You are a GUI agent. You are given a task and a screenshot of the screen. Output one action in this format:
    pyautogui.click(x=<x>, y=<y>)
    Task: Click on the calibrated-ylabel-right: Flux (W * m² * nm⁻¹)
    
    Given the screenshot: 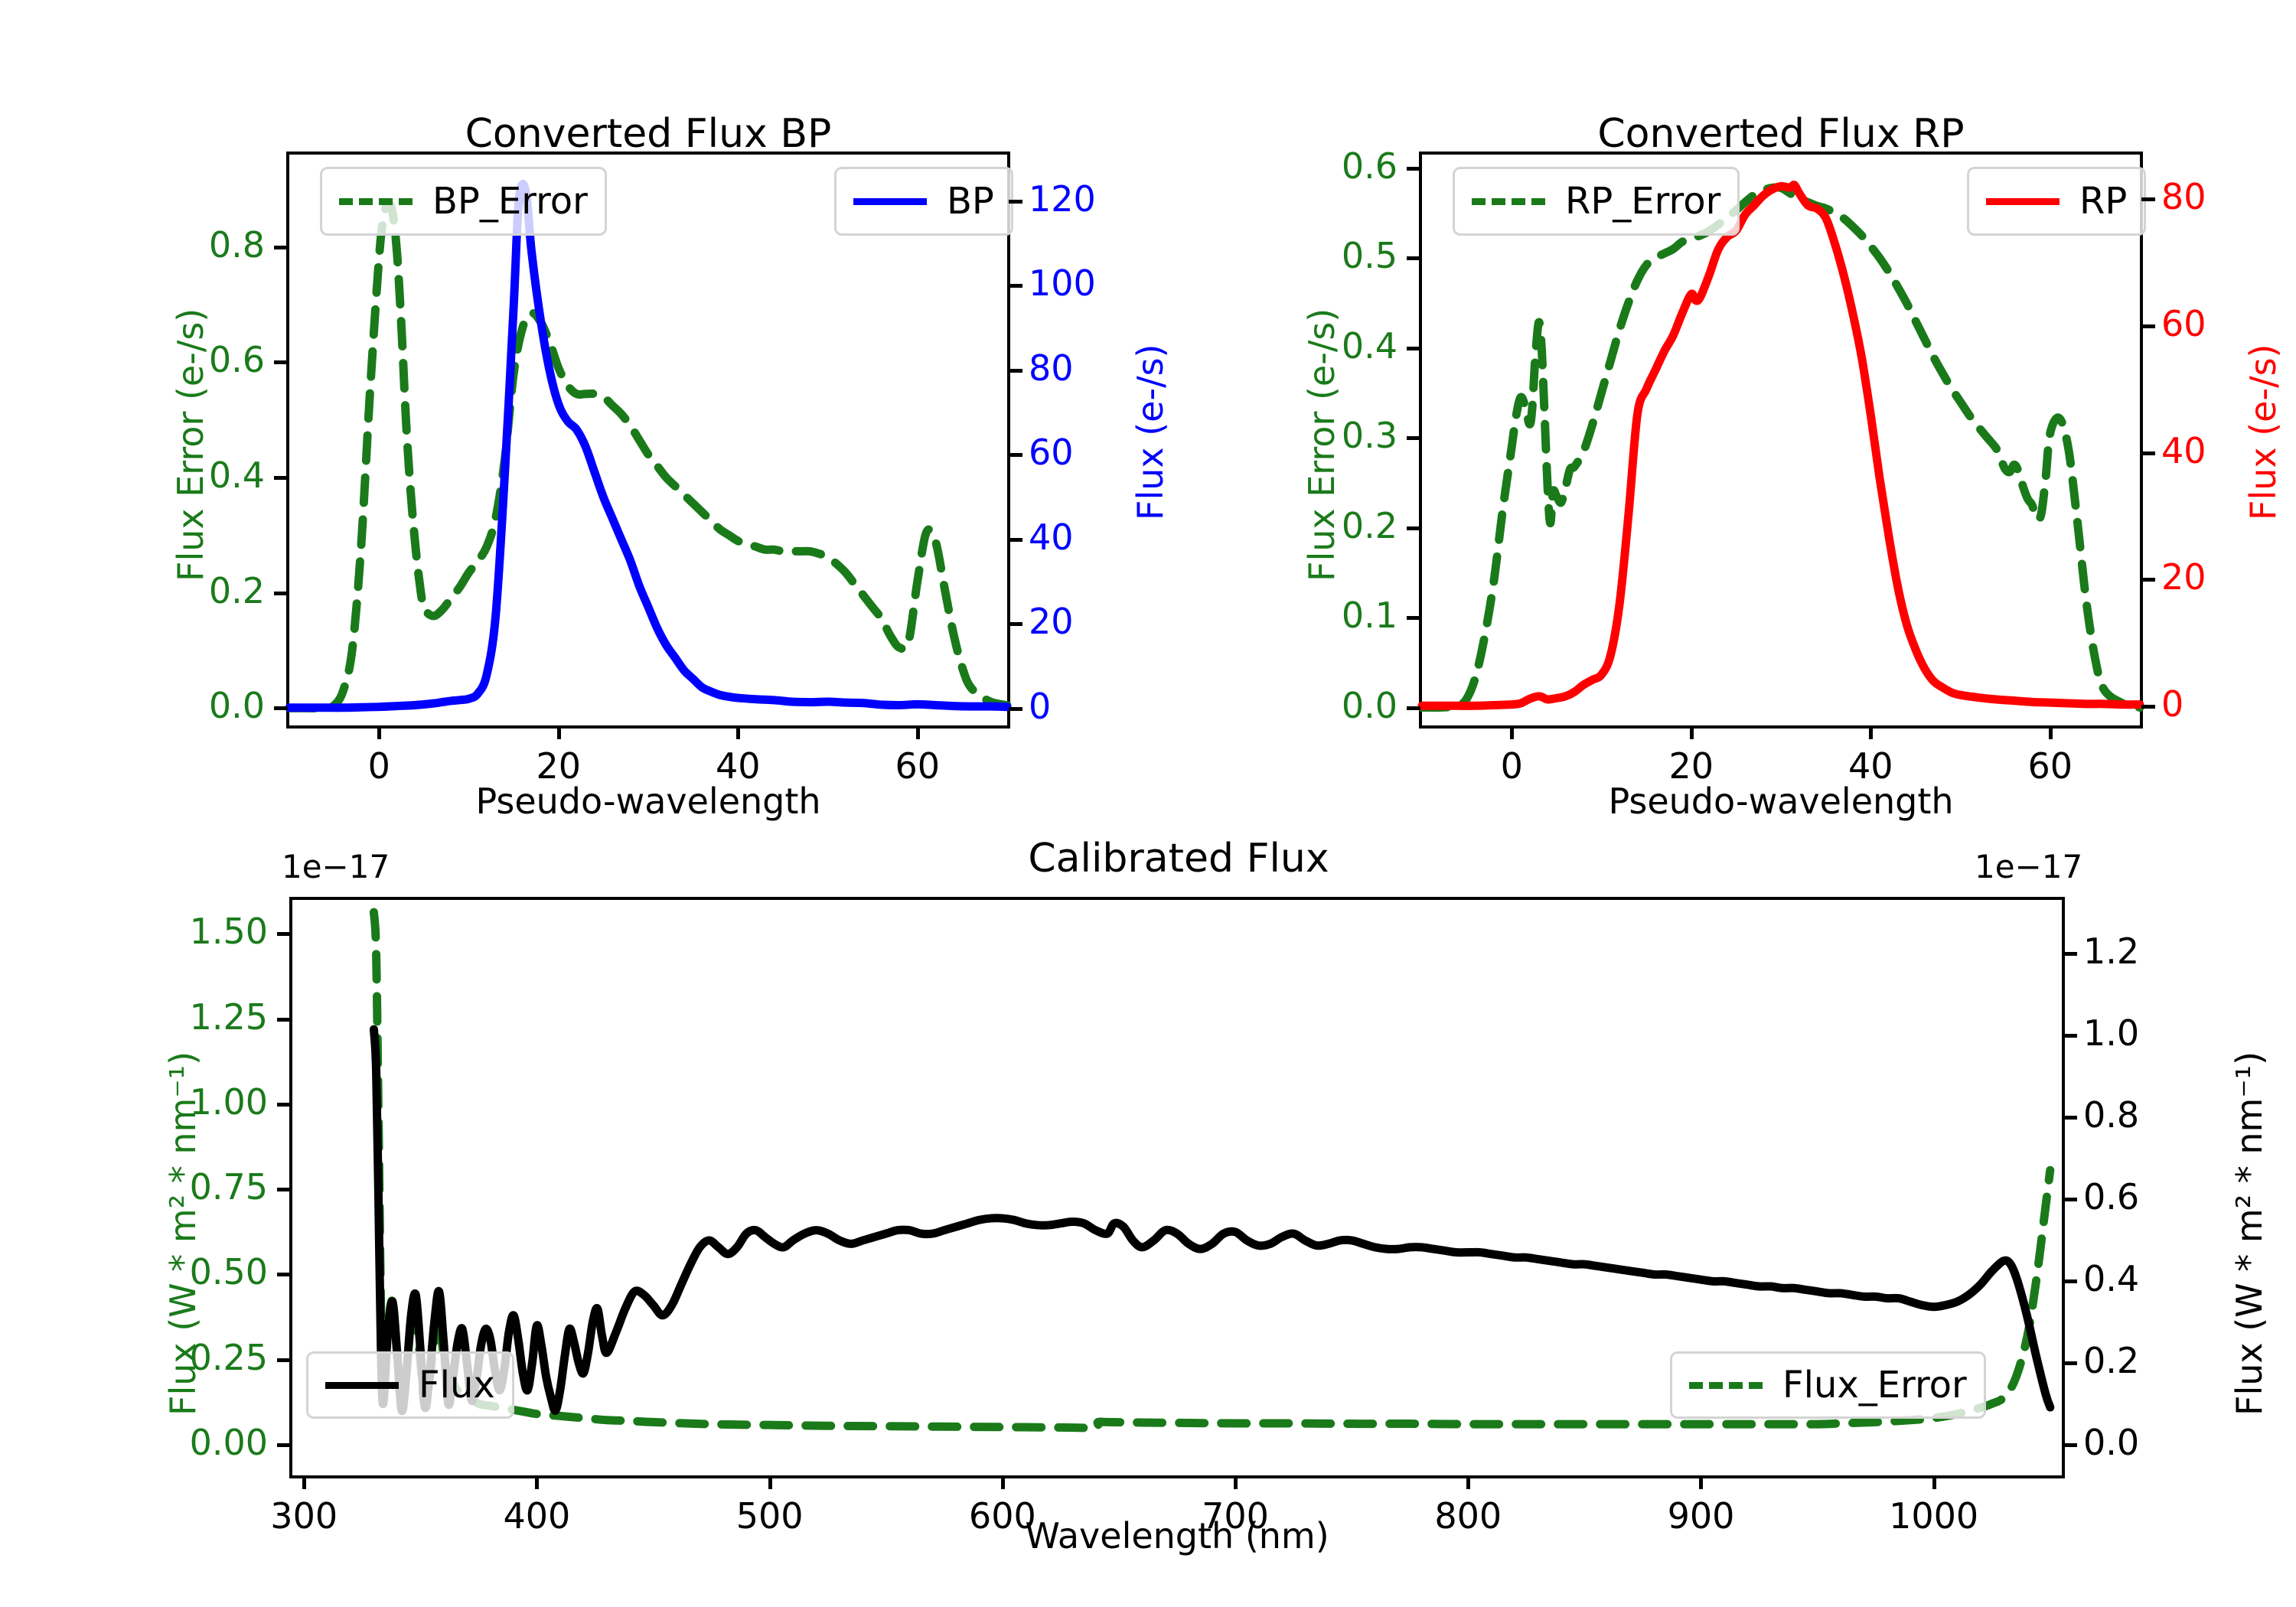 What is the action you would take?
    pyautogui.click(x=2249, y=1233)
    